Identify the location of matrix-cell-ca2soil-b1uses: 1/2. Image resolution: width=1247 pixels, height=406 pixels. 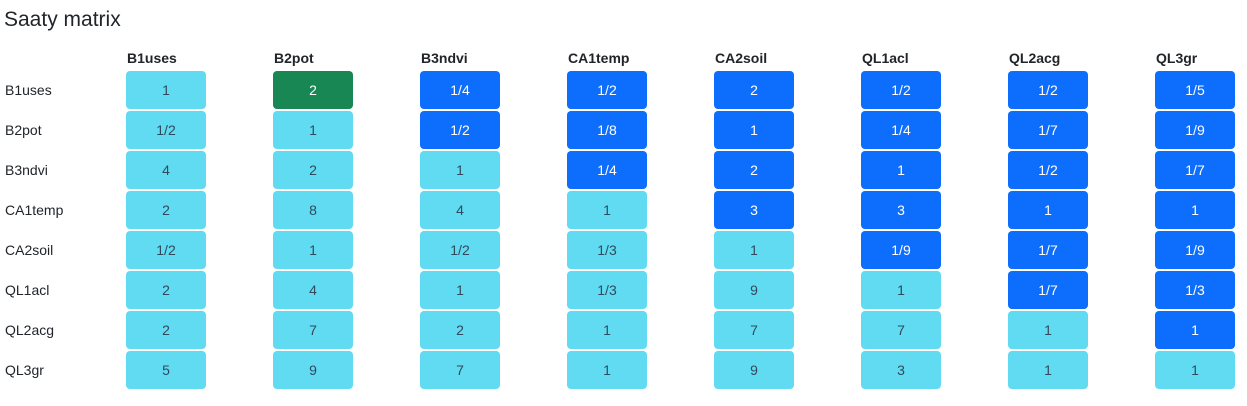
(166, 250).